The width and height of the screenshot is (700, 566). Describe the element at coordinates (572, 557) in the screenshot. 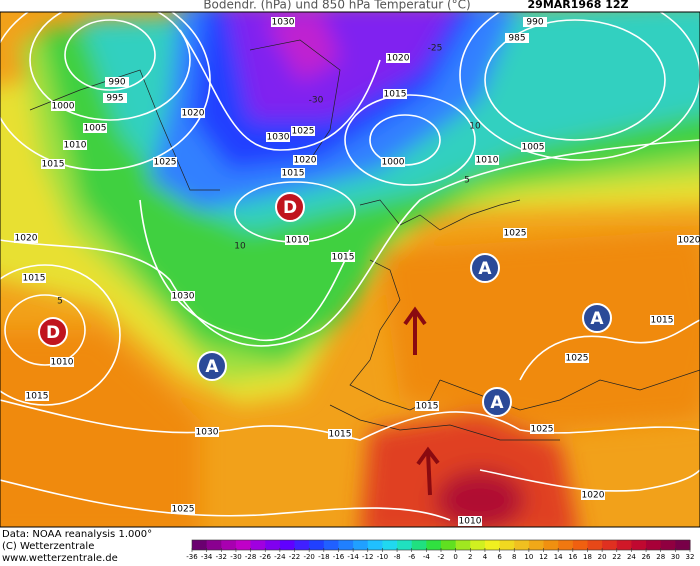

I see `color-scale-label: 16` at that location.